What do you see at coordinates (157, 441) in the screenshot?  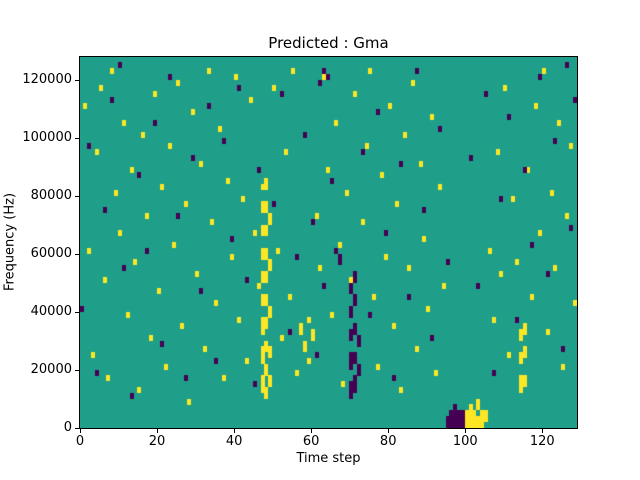 I see `x-tick-label: 20` at bounding box center [157, 441].